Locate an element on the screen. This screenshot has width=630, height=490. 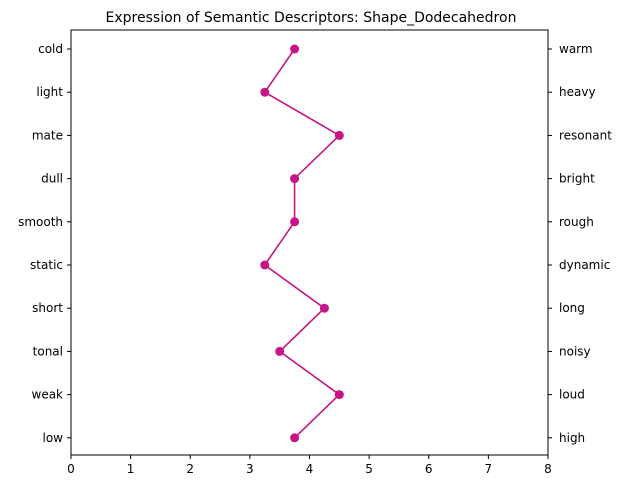
left-descriptor-label: mate is located at coordinates (47, 135).